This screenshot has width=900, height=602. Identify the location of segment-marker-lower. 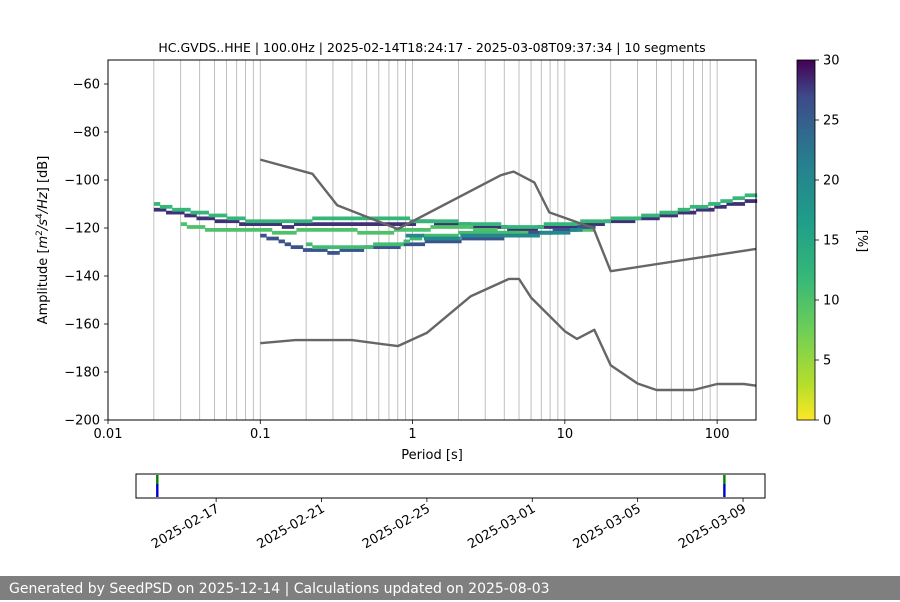
(724, 490).